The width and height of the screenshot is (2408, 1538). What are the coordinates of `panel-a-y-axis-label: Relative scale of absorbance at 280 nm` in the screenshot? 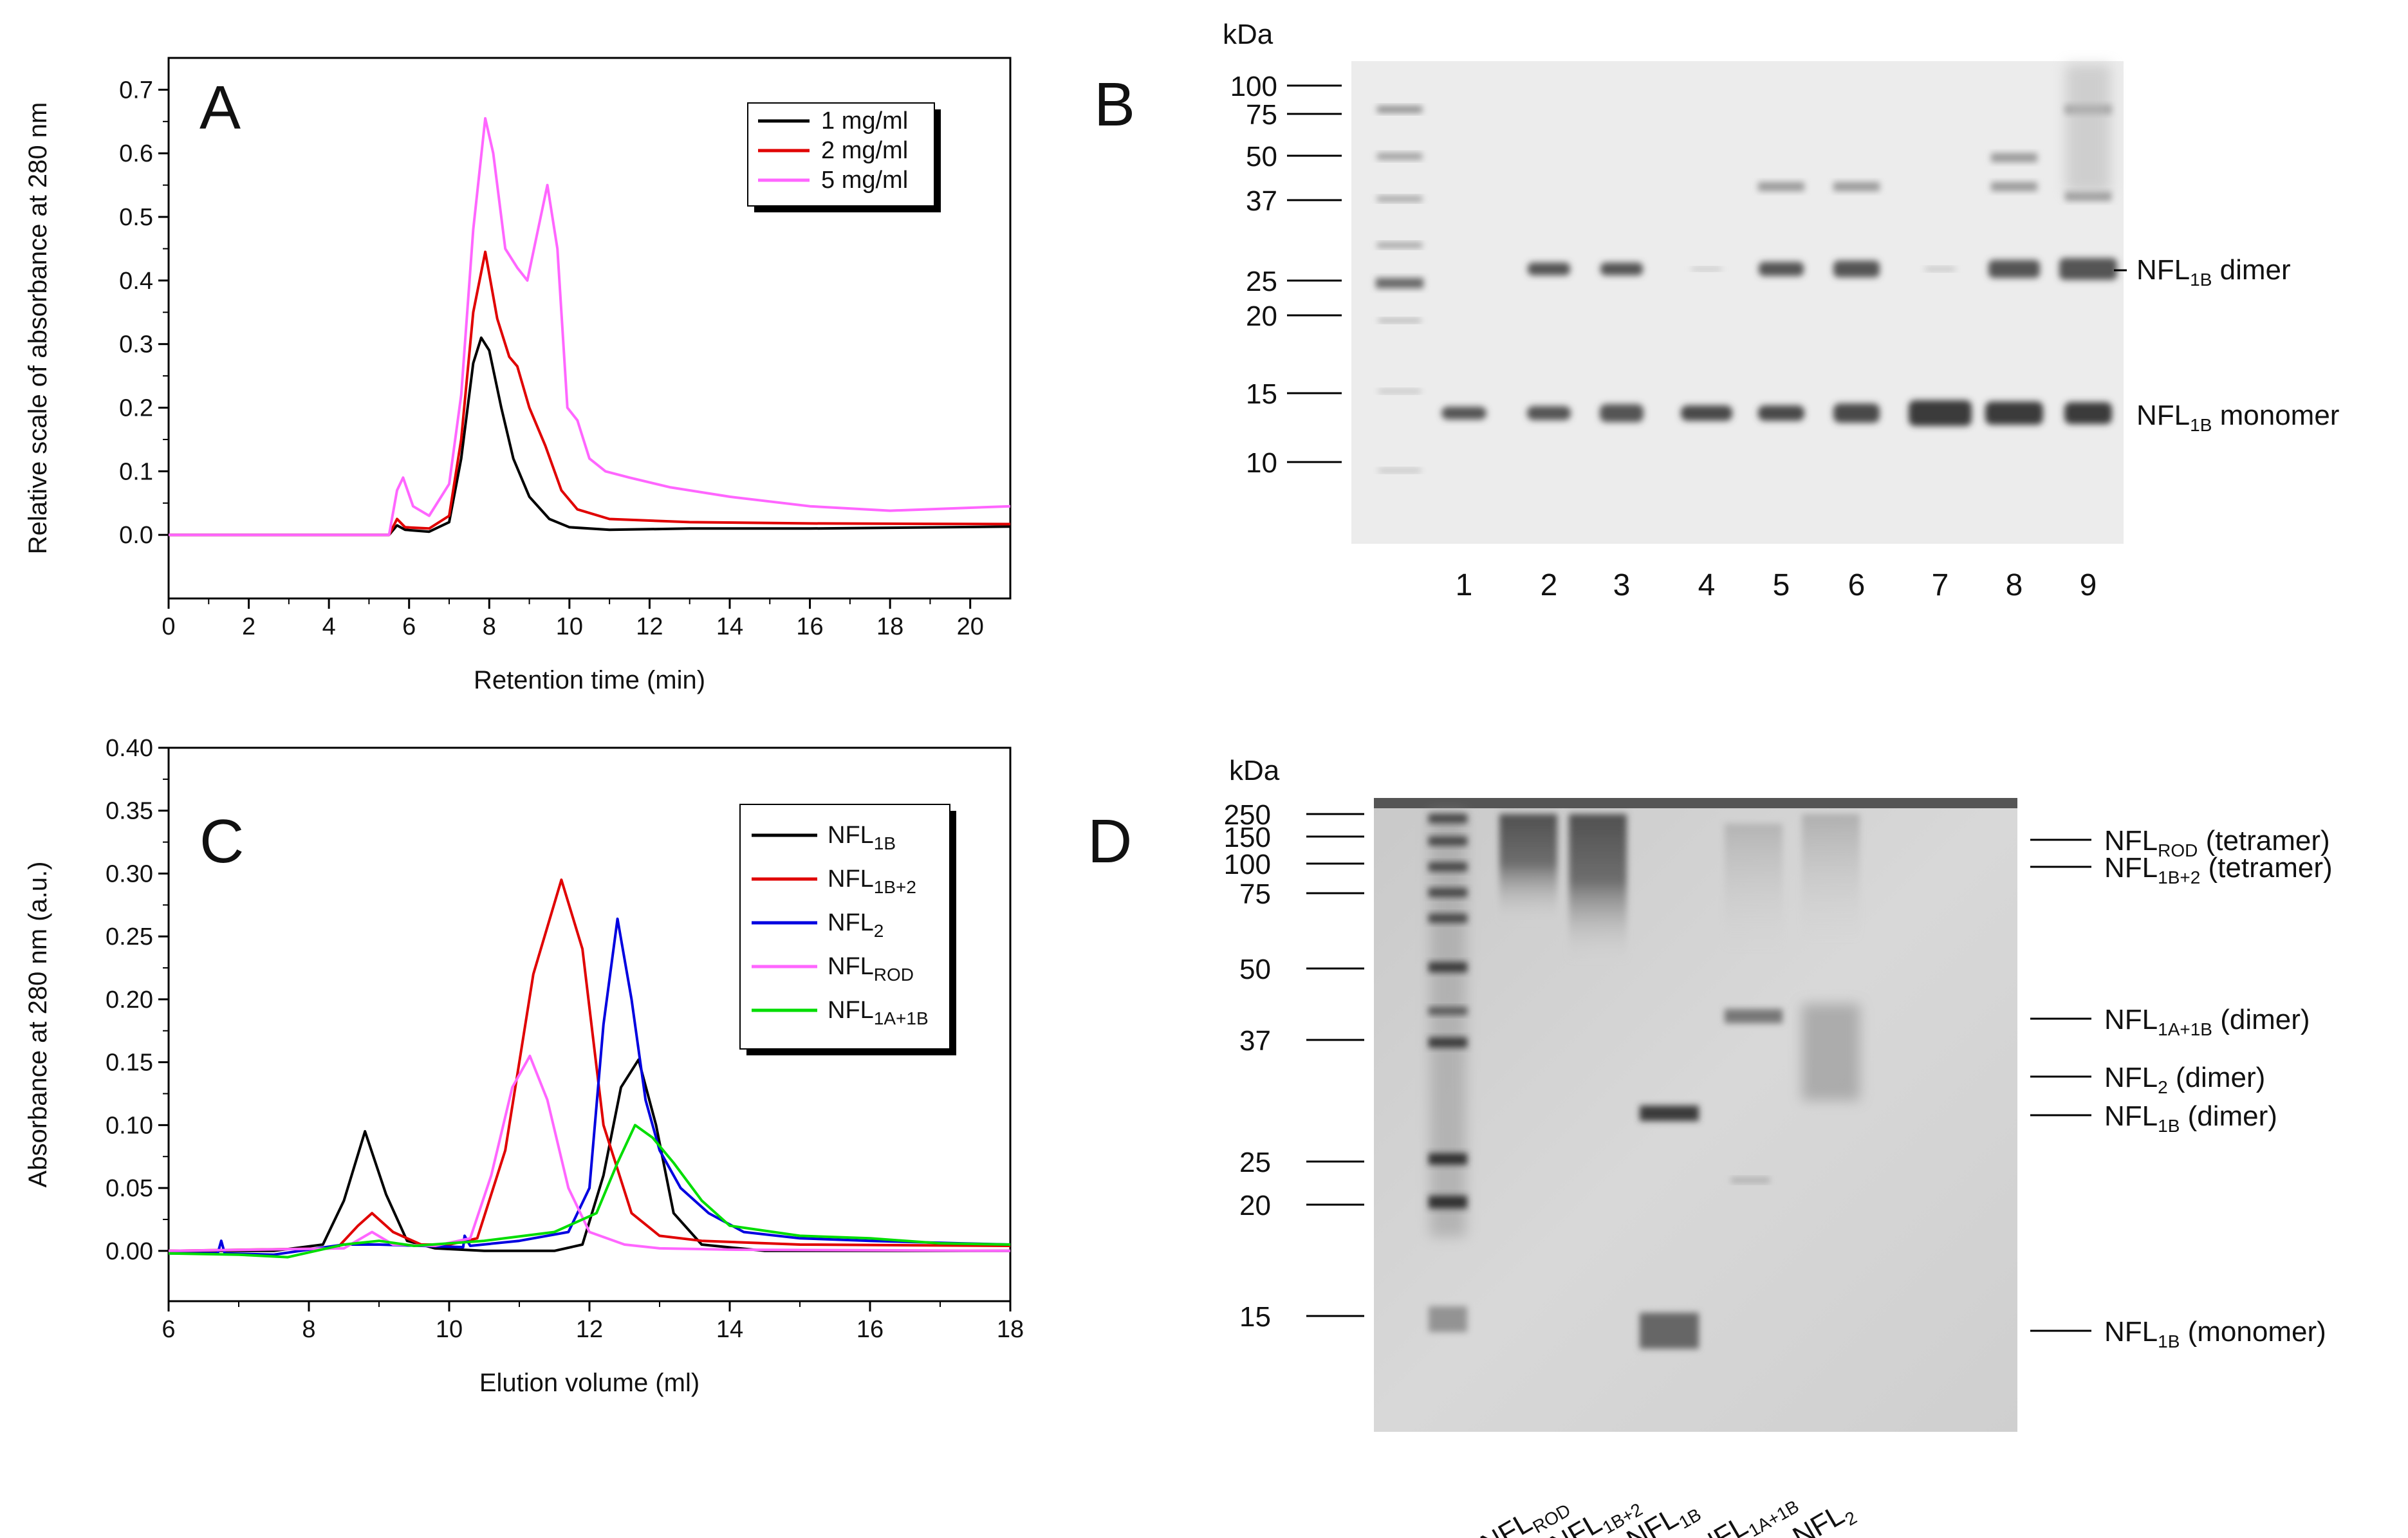 It's located at (38, 328).